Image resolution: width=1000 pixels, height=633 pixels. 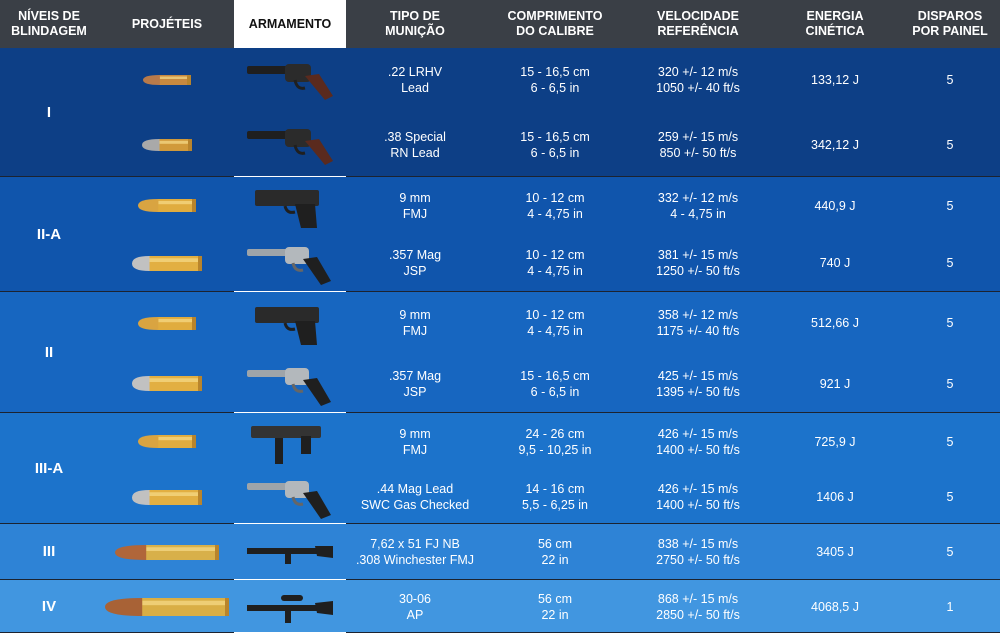 What do you see at coordinates (950, 606) in the screenshot?
I see `disparos-value: 1` at bounding box center [950, 606].